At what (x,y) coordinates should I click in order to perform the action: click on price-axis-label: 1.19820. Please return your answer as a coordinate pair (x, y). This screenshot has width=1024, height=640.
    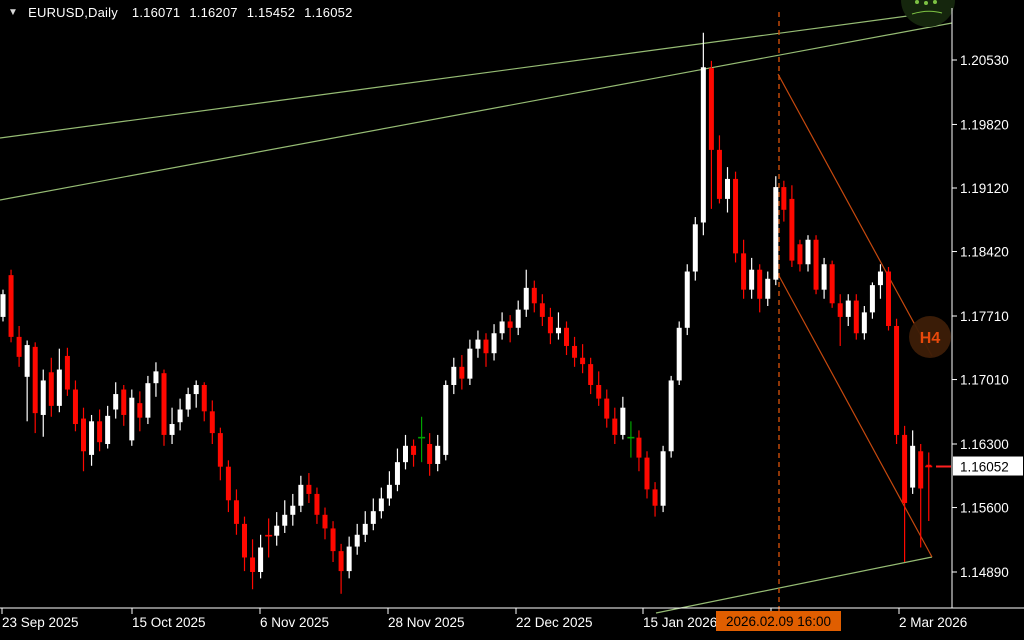
    Looking at the image, I should click on (984, 124).